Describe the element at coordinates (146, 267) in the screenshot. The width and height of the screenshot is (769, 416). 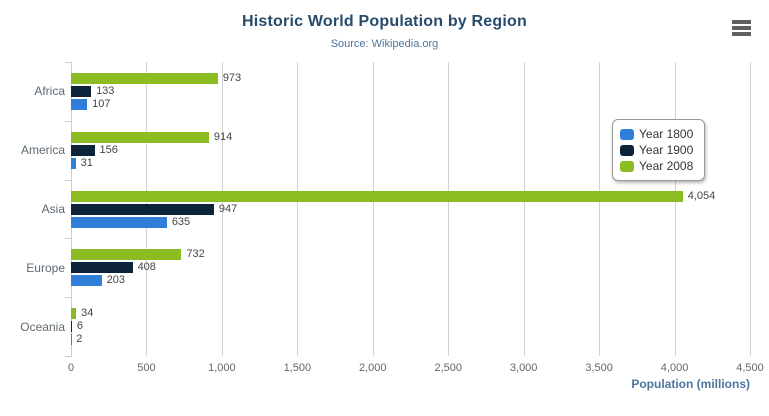
I see `bar-value-label: 408` at that location.